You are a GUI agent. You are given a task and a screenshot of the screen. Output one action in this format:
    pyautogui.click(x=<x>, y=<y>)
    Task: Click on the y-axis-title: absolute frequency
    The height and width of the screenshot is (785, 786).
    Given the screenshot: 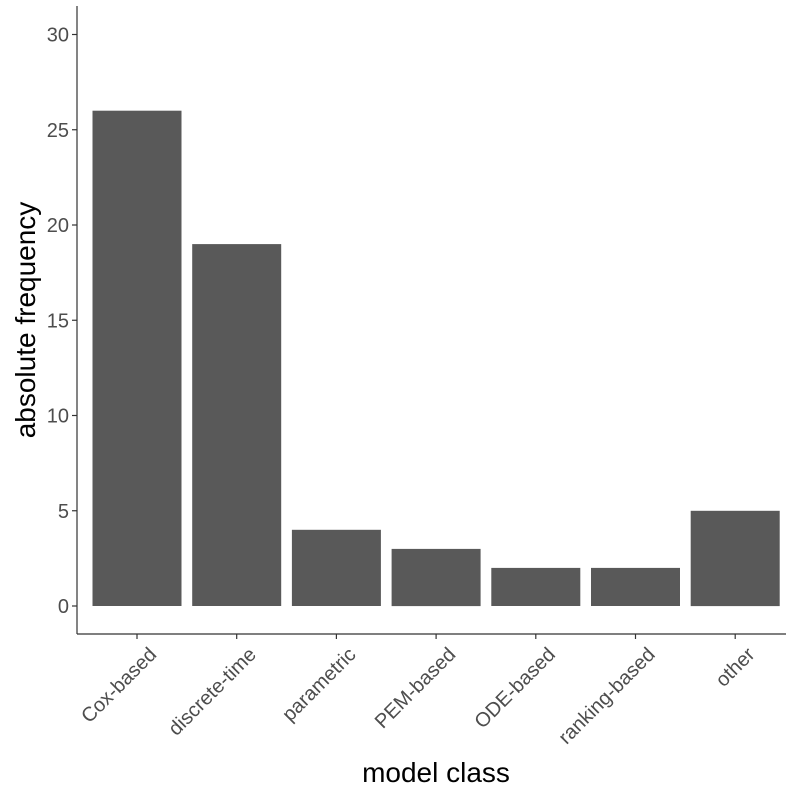 What is the action you would take?
    pyautogui.click(x=25, y=320)
    